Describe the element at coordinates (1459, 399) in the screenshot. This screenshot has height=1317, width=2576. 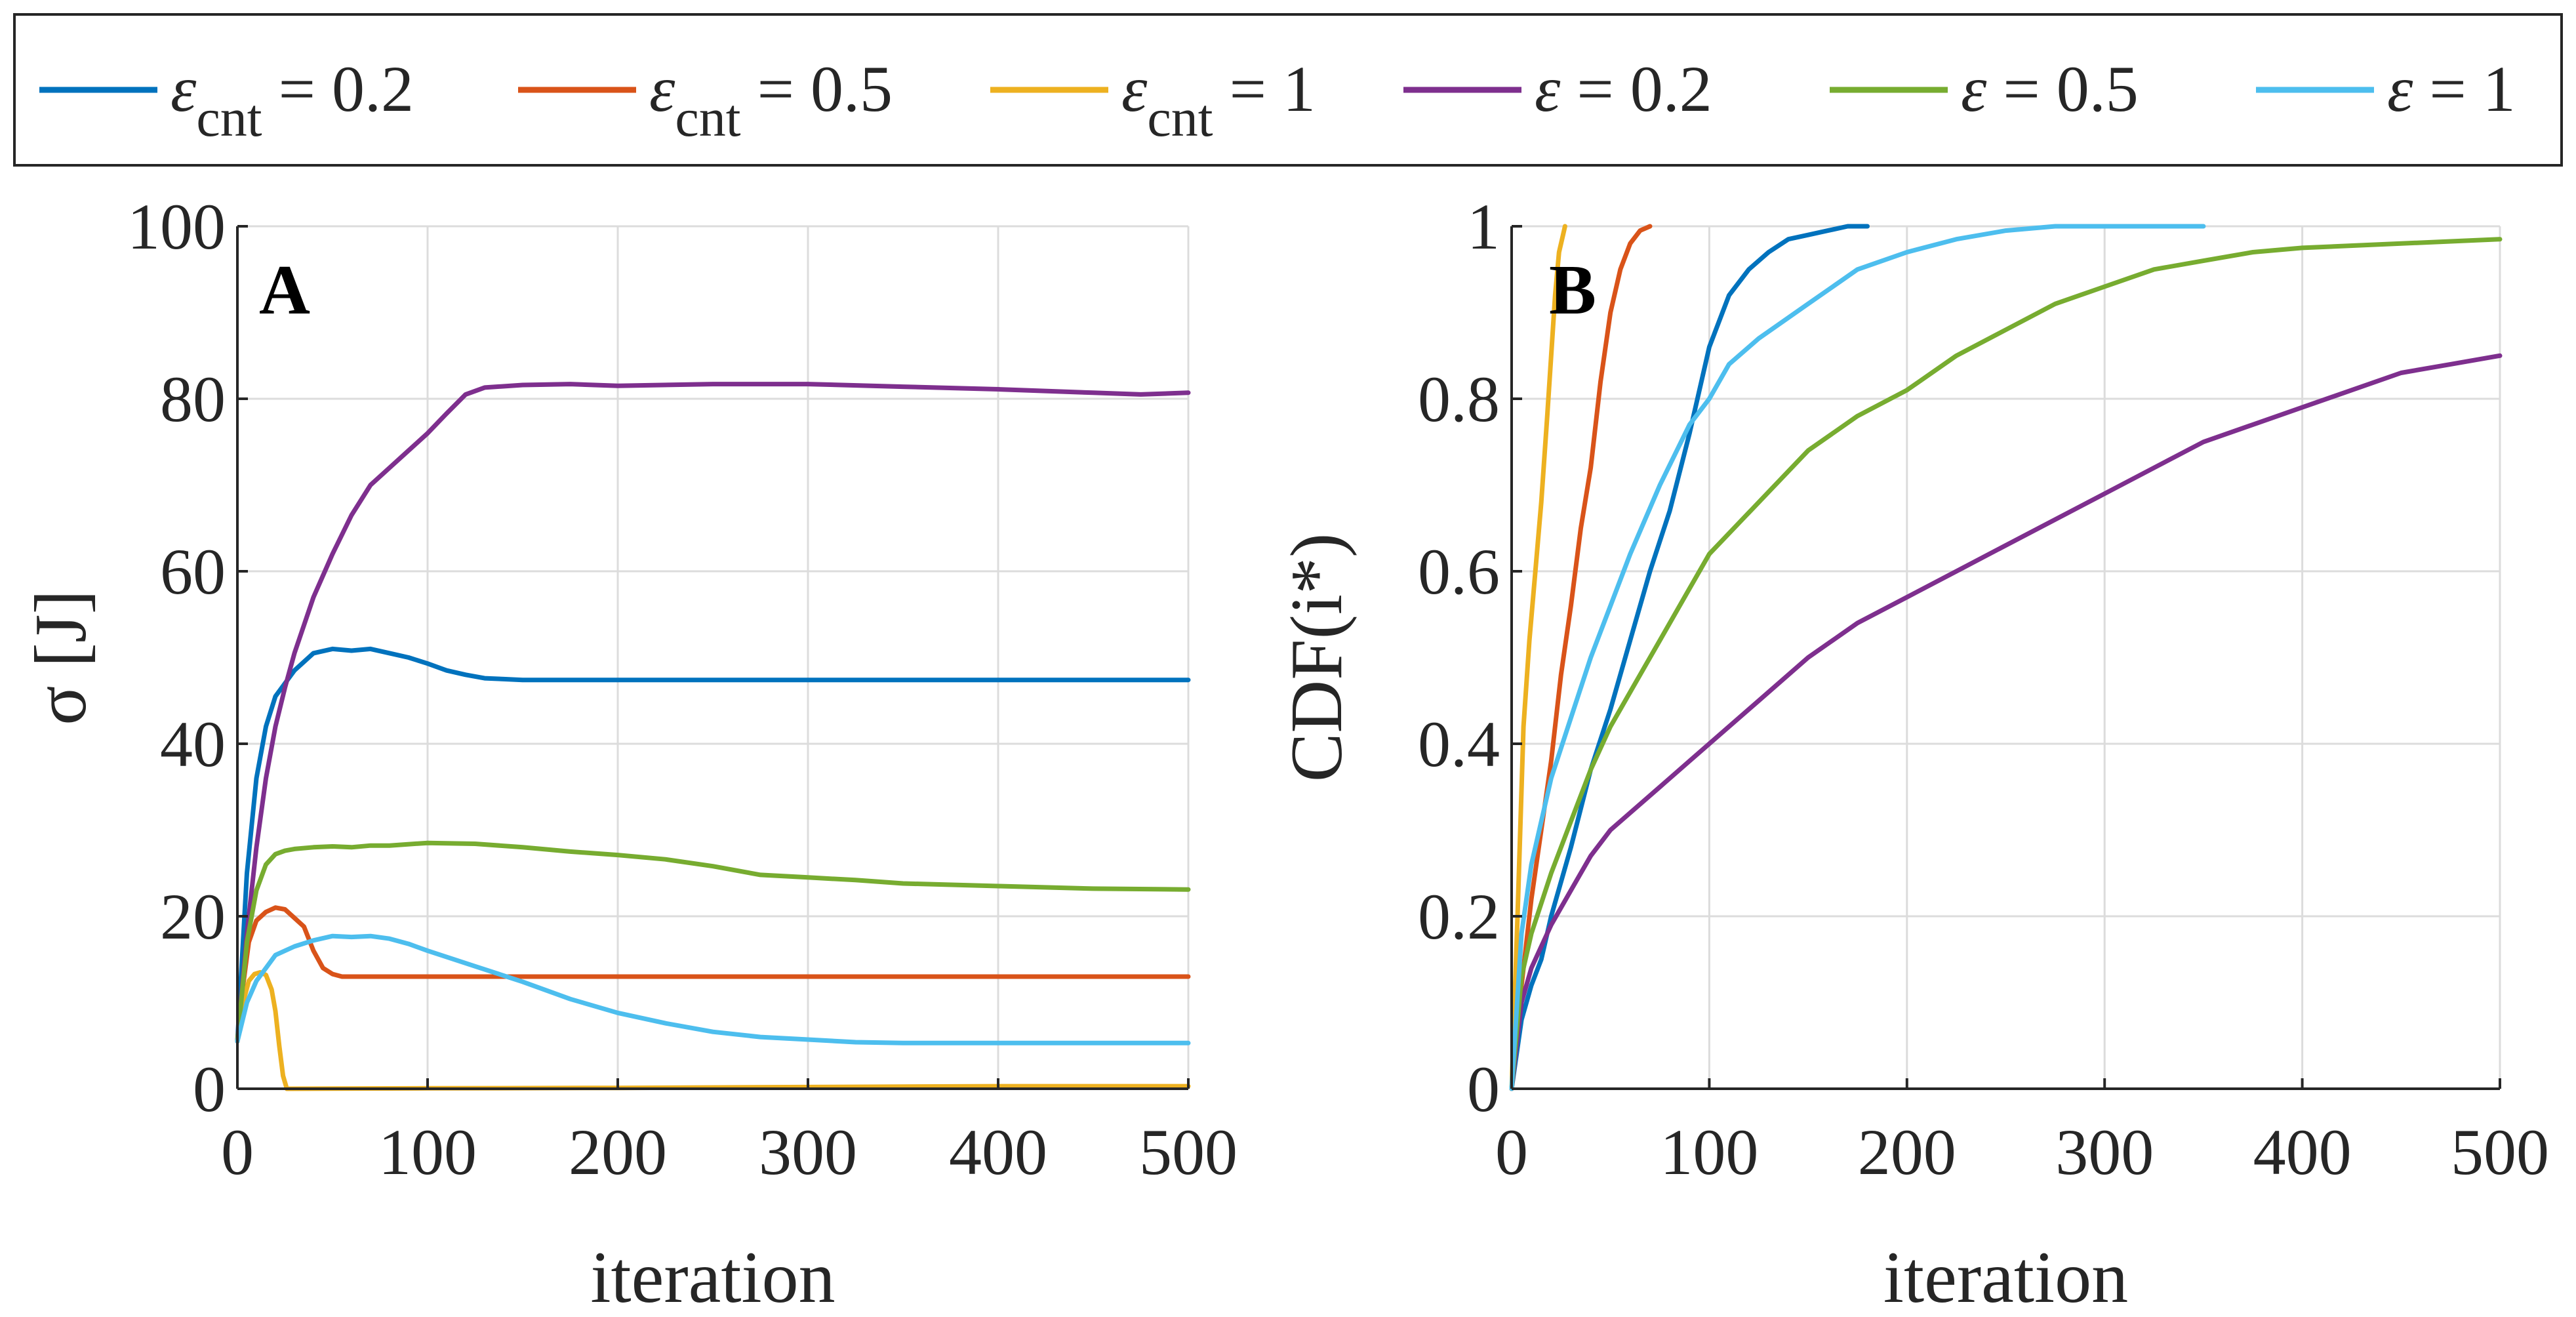
I see `y-tick-label: 0.8` at that location.